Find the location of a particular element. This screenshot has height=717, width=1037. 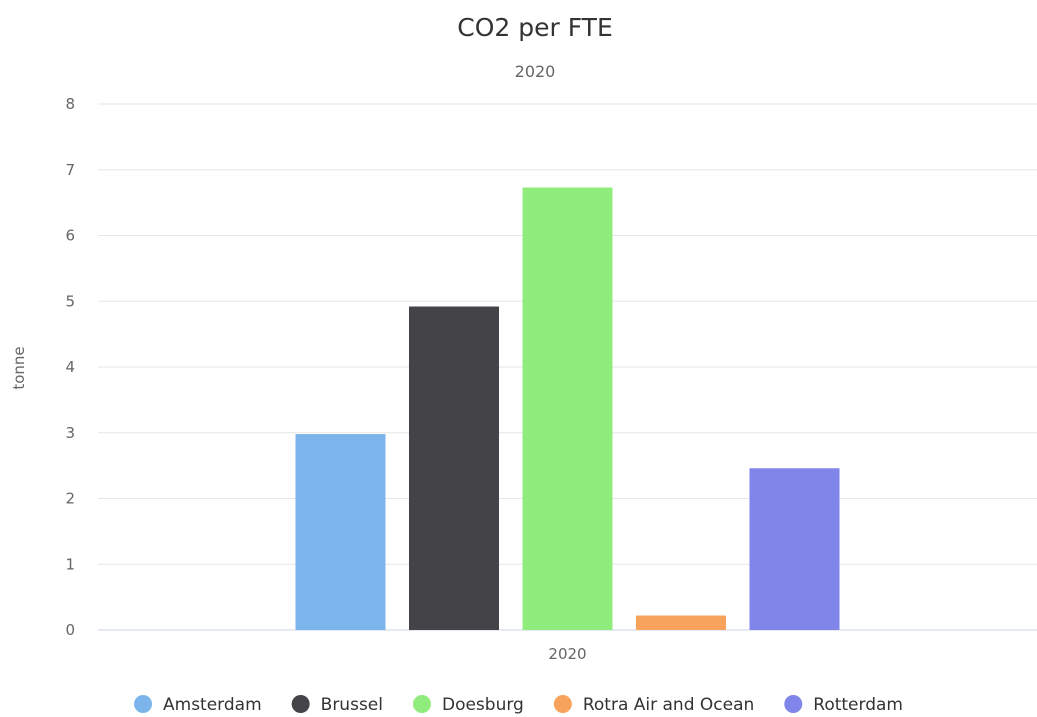

x-axis-ticks: 2020 is located at coordinates (567, 654).